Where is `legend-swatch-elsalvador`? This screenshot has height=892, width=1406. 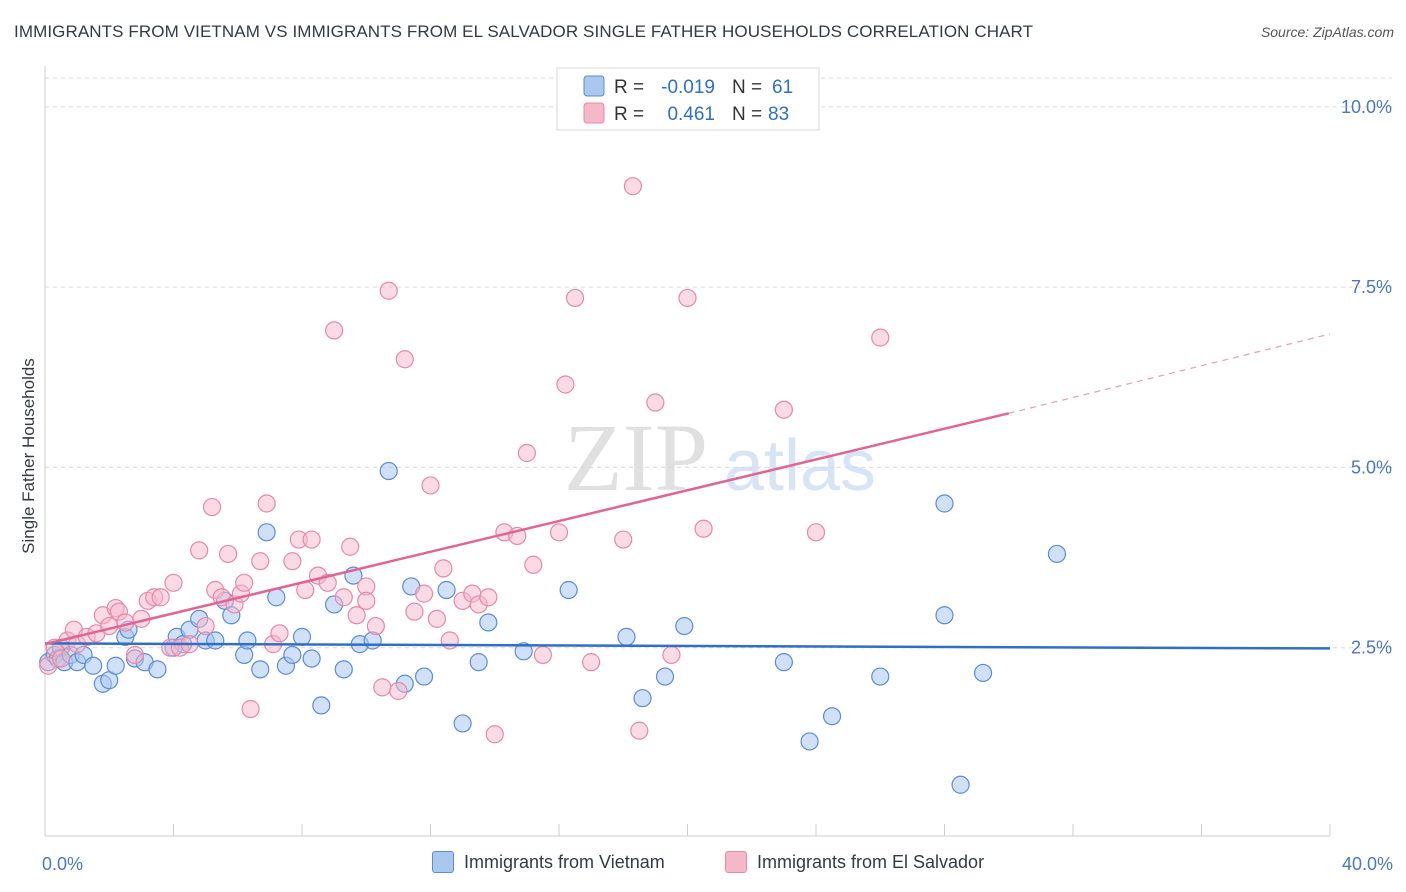
legend-swatch-elsalvador is located at coordinates (594, 113).